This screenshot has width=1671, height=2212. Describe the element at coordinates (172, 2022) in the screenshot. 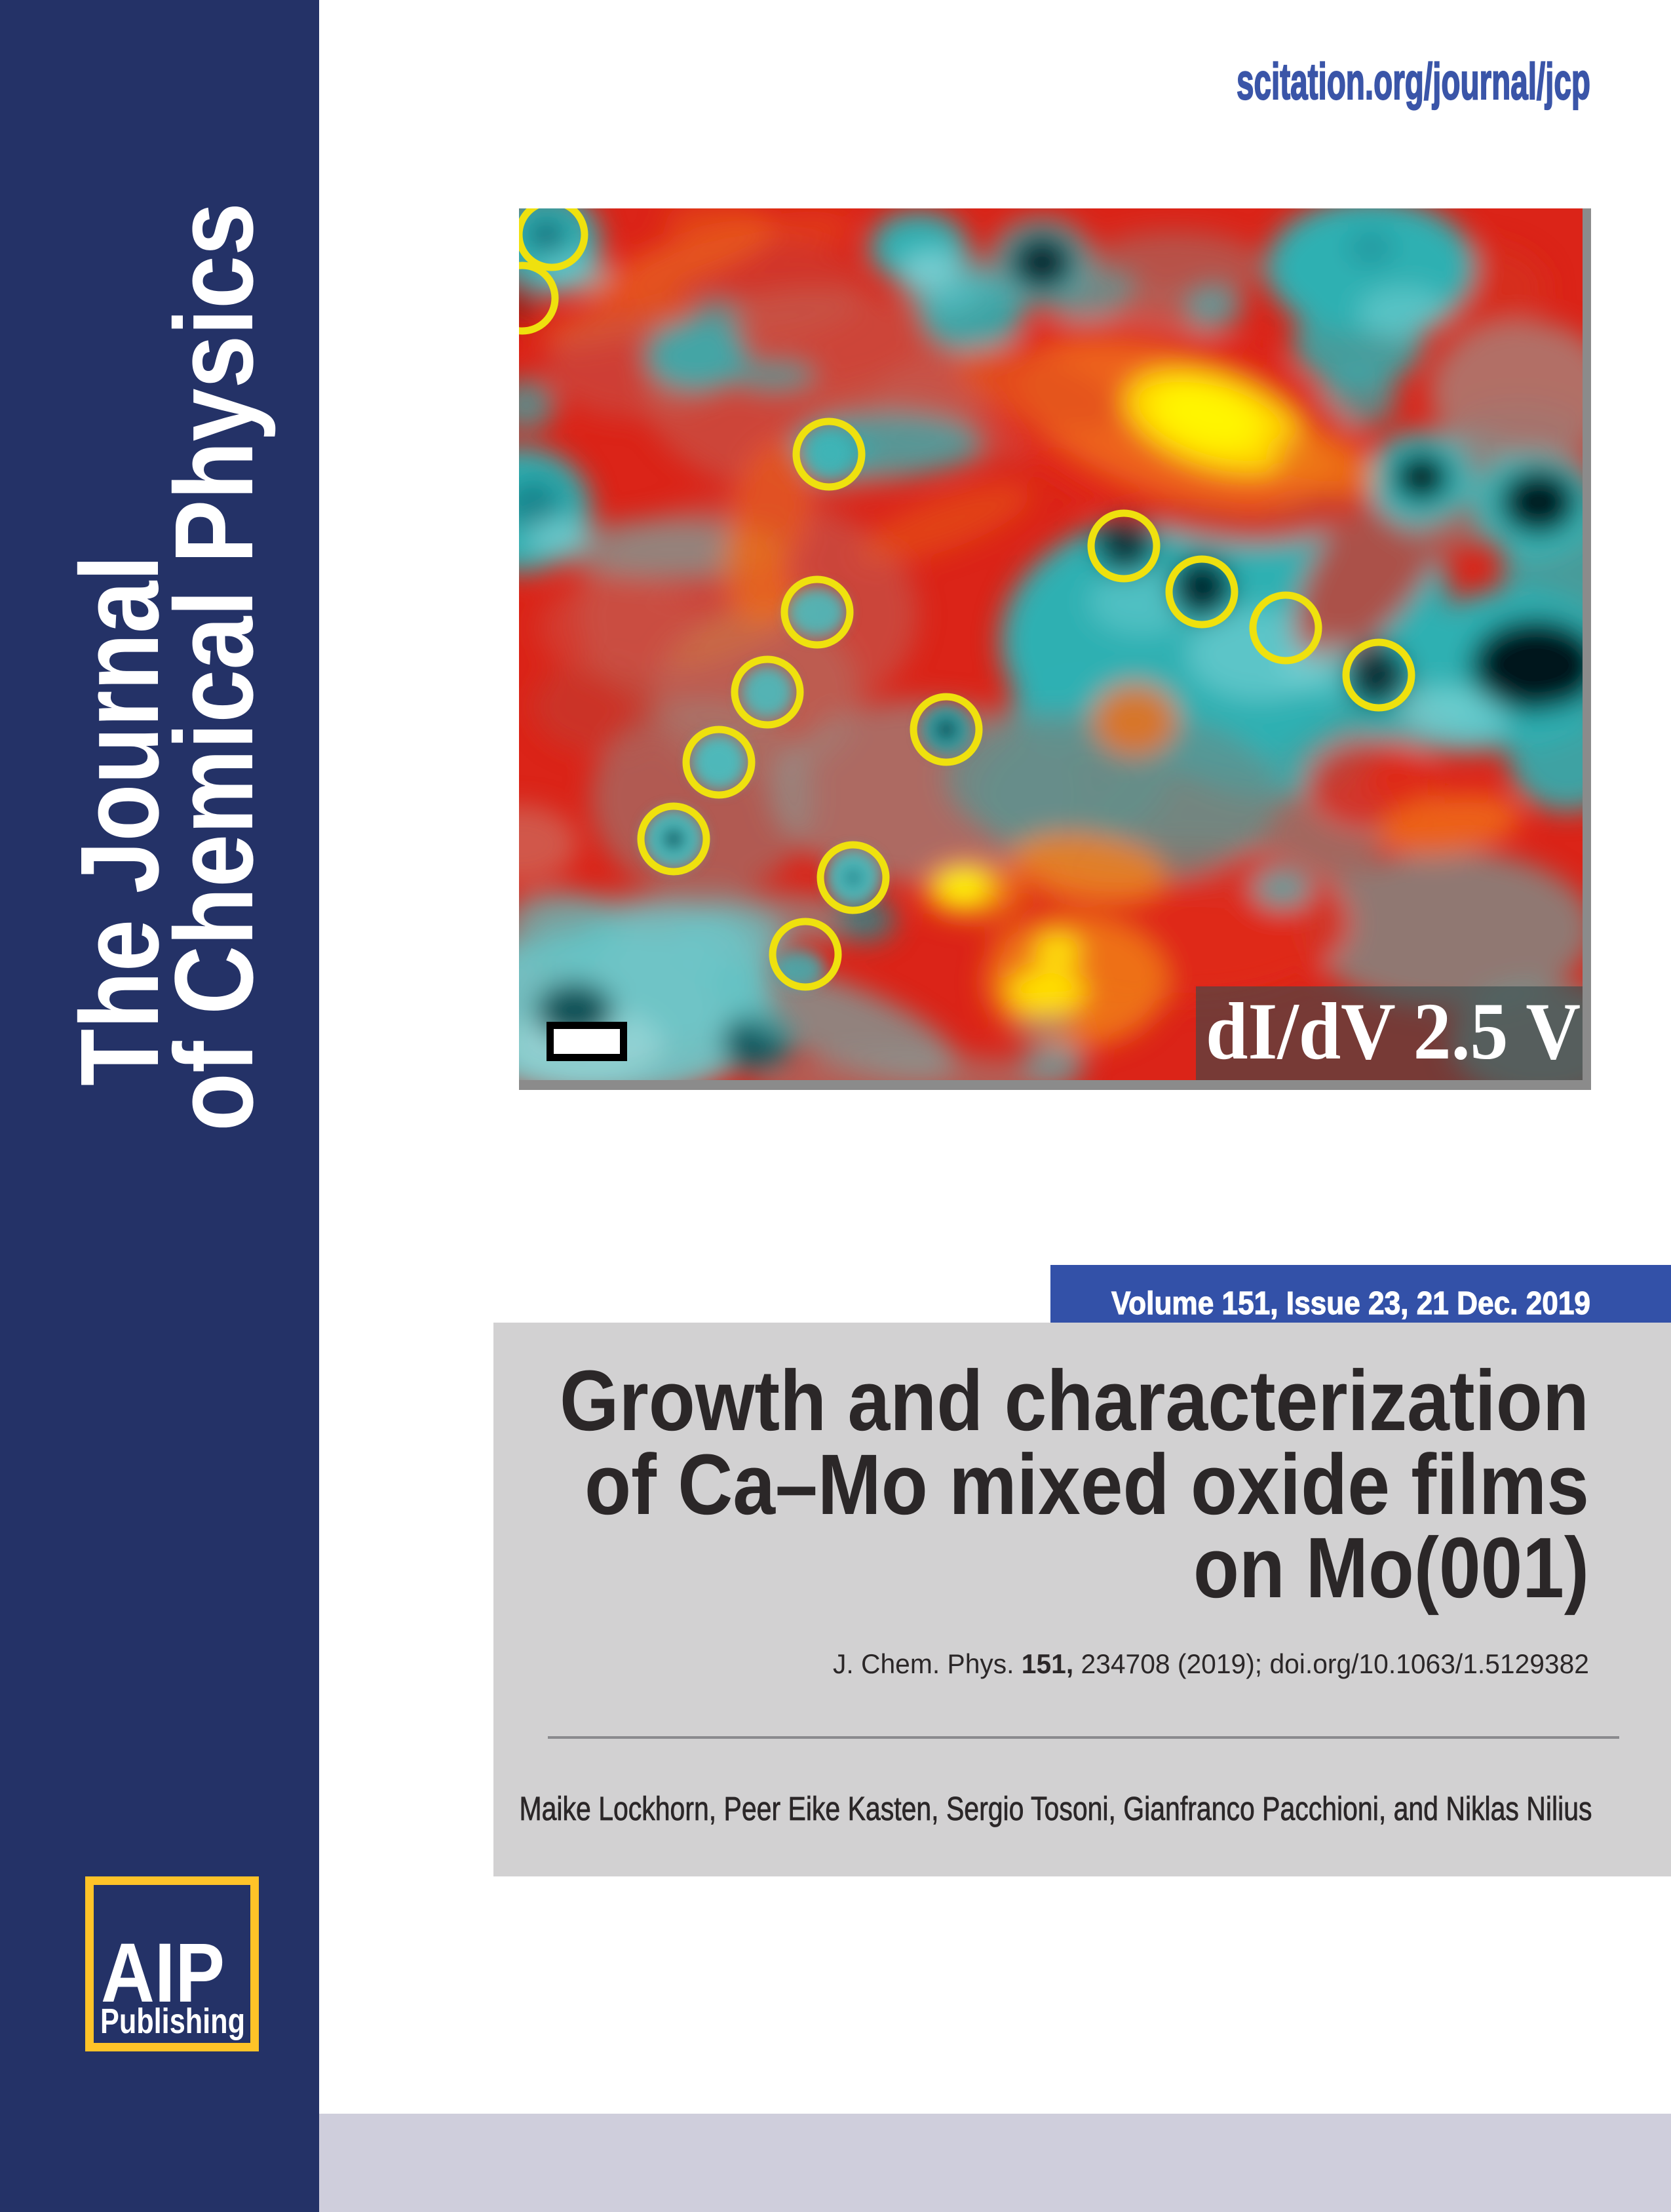

I see `svg-text: Publishing` at that location.